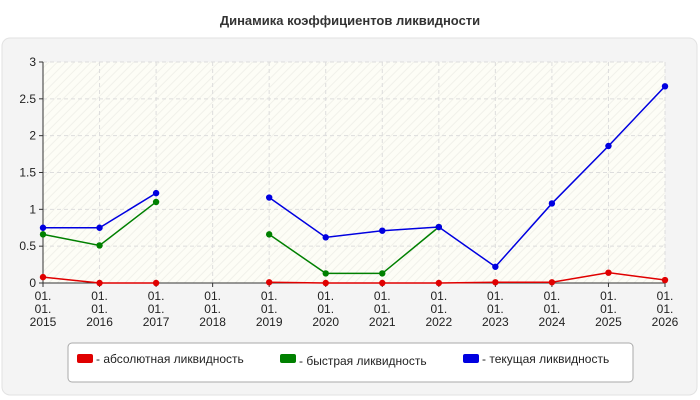  What do you see at coordinates (552, 322) in the screenshot?
I see `x-tick-label: 2024` at bounding box center [552, 322].